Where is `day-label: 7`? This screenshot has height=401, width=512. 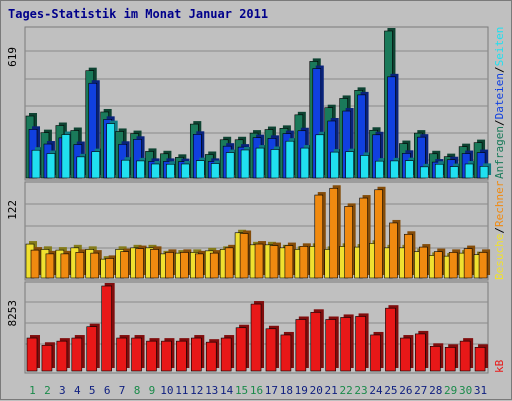 day-label: 7 is located at coordinates (122, 390).